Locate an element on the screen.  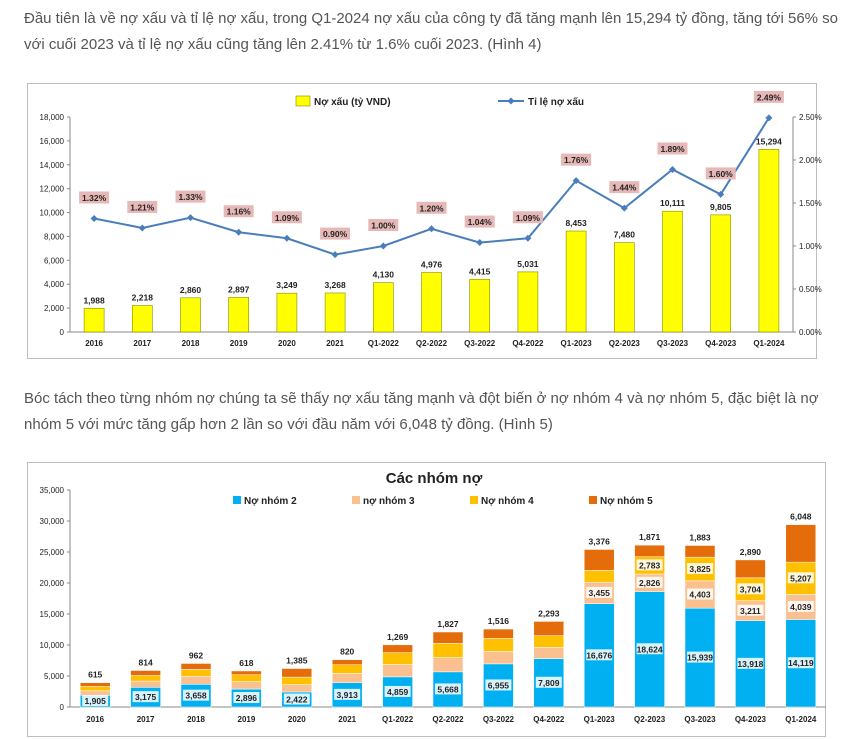
npl-ratio-label: 1.60% is located at coordinates (721, 174).